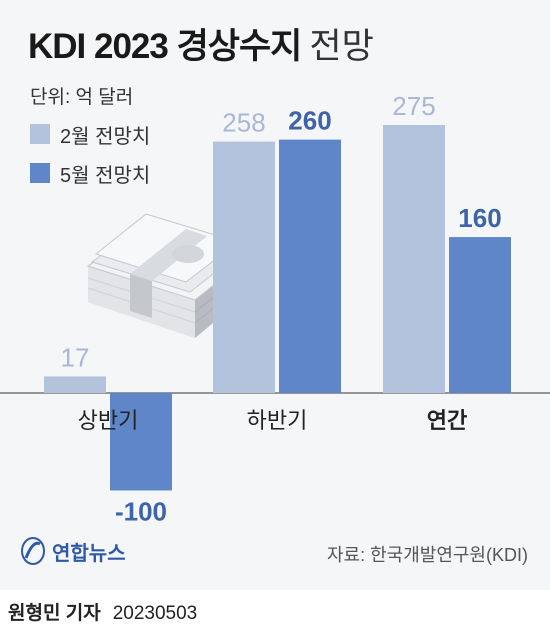  I want to click on legend-item-feb: 2월 전망치, so click(90, 134).